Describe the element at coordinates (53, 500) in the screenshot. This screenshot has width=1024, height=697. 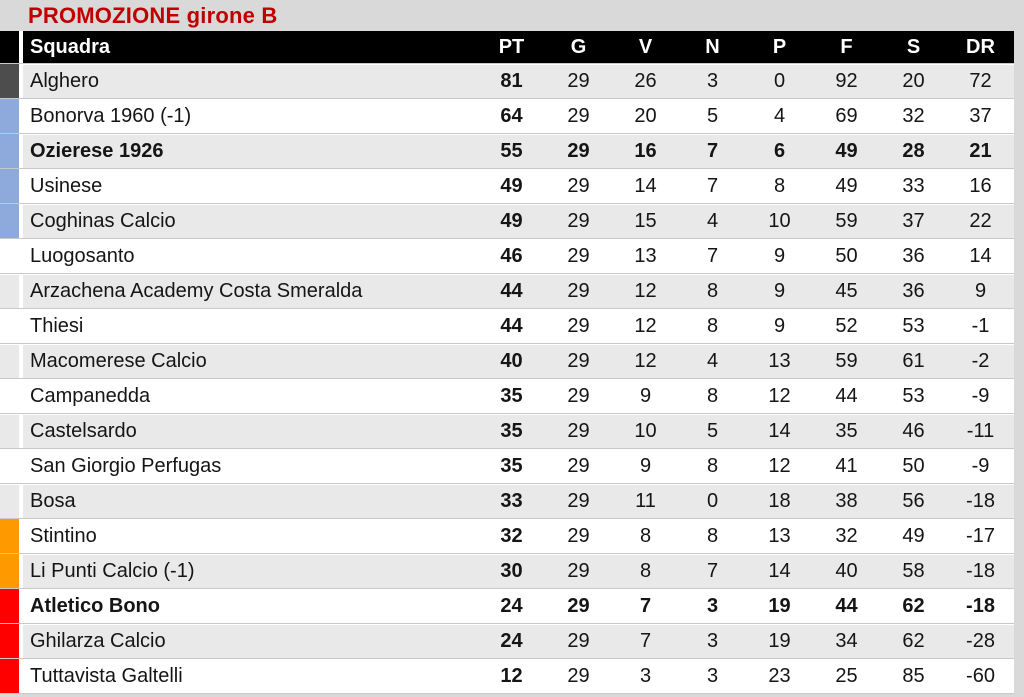
I see `team-name: Bosa` at that location.